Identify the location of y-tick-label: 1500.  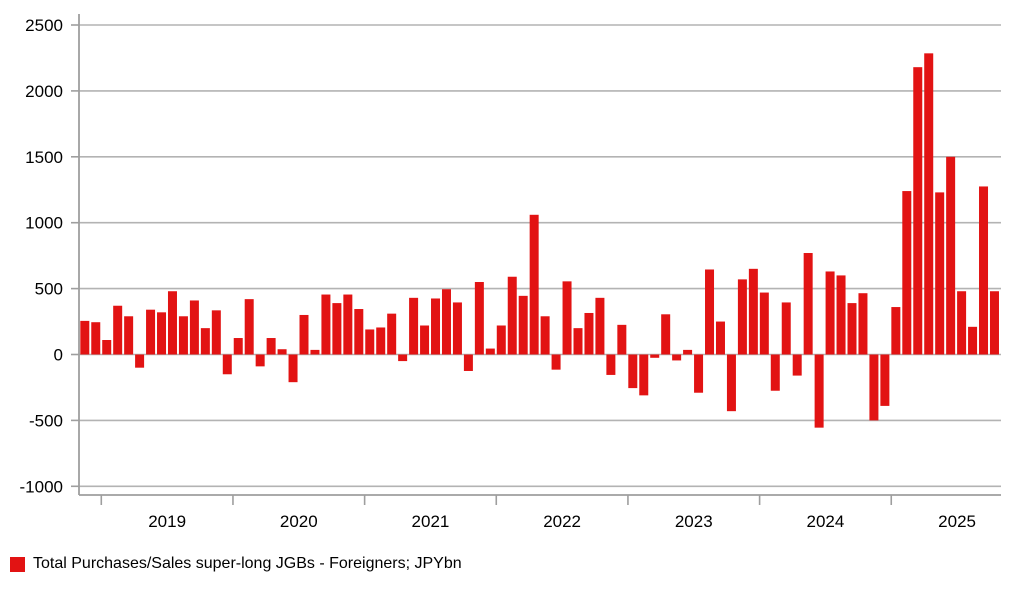
(44, 157).